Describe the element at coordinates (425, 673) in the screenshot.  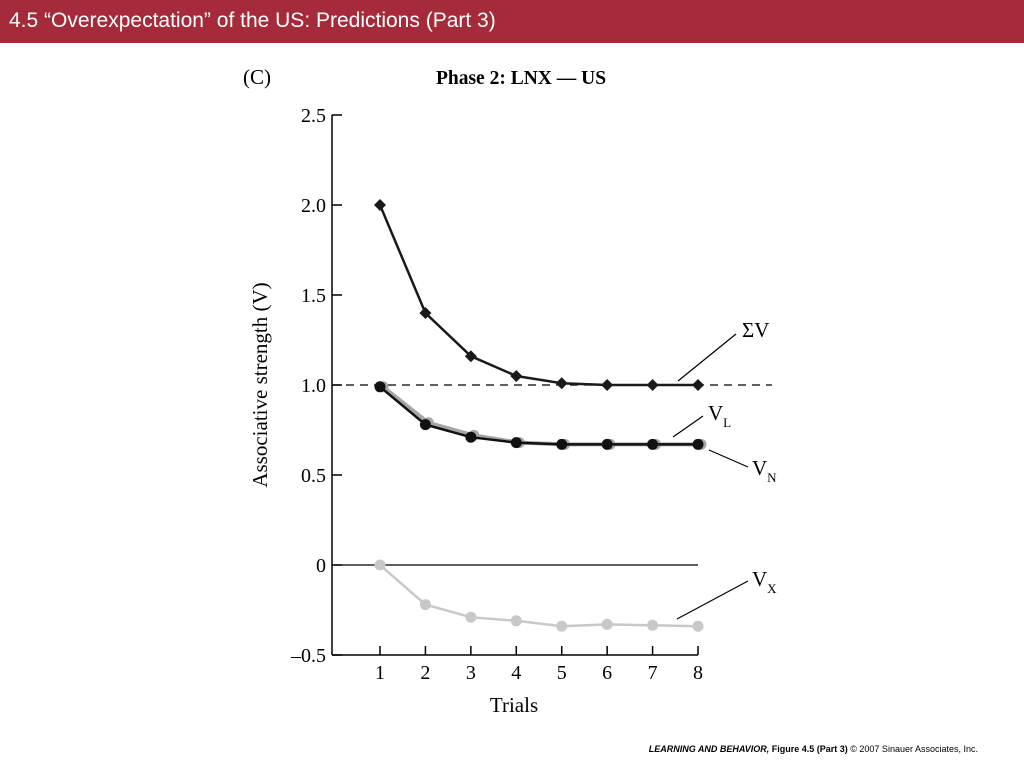
I see `x-tick-label: 2` at that location.